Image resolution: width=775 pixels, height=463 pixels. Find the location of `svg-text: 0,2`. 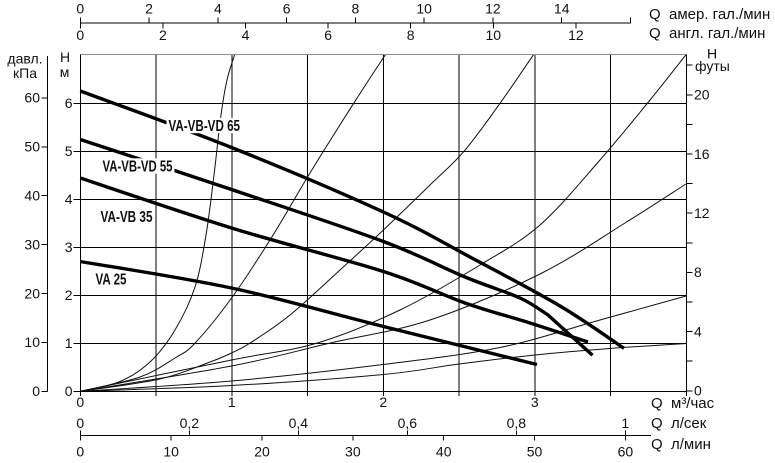

svg-text: 0,2 is located at coordinates (190, 423).